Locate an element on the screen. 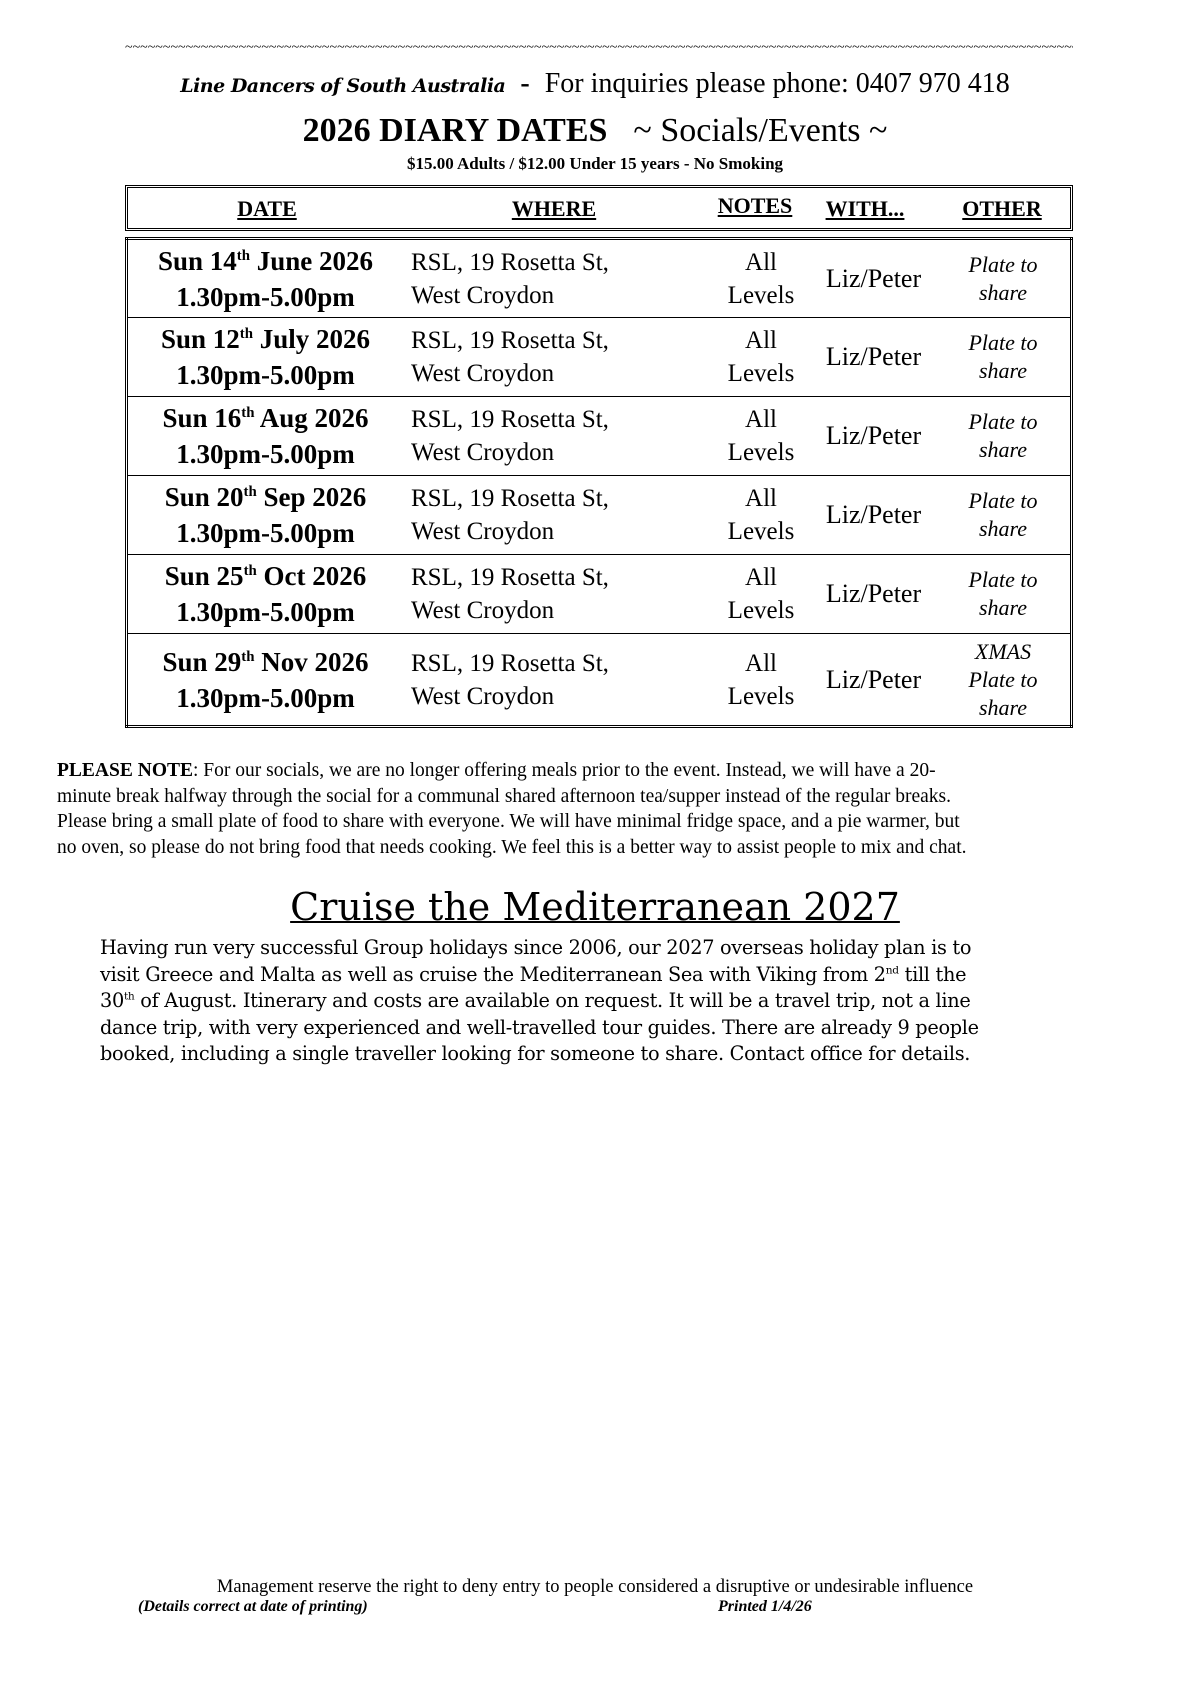 This screenshot has width=1190, height=1683. footer-details: (Details correct at date of printing) is located at coordinates (253, 1606).